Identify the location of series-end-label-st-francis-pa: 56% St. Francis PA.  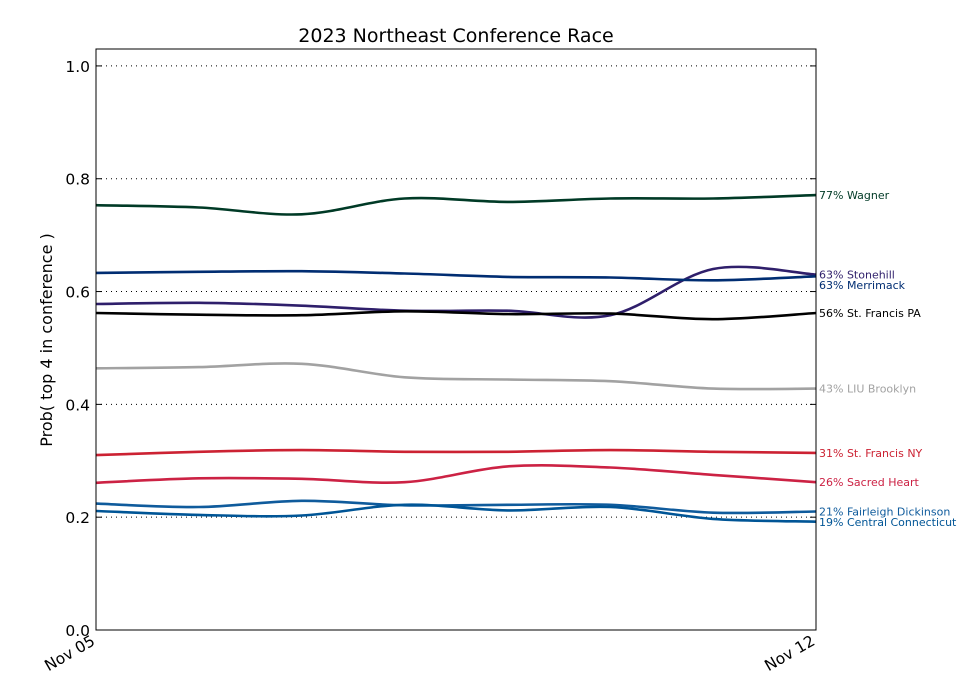
(870, 313).